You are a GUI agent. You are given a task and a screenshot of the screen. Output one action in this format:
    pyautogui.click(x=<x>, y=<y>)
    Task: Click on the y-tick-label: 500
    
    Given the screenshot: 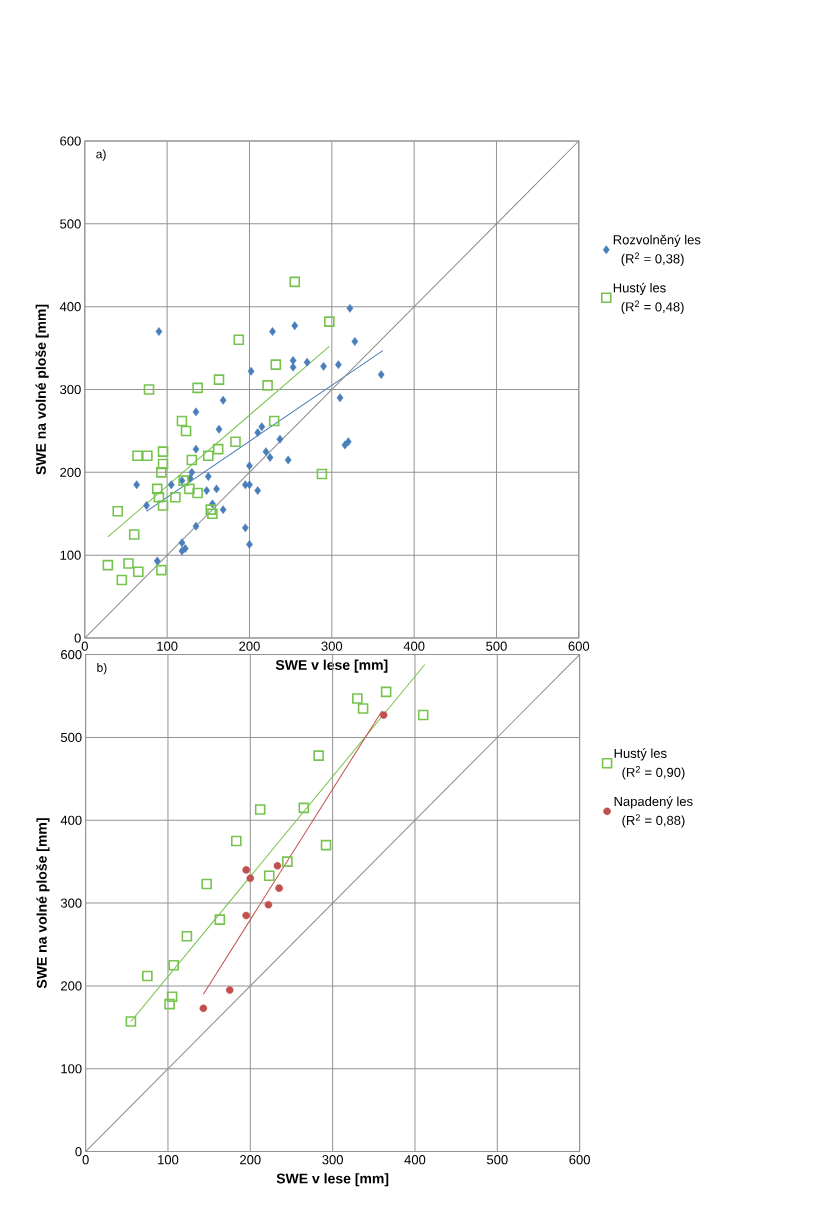 What is the action you would take?
    pyautogui.click(x=71, y=737)
    